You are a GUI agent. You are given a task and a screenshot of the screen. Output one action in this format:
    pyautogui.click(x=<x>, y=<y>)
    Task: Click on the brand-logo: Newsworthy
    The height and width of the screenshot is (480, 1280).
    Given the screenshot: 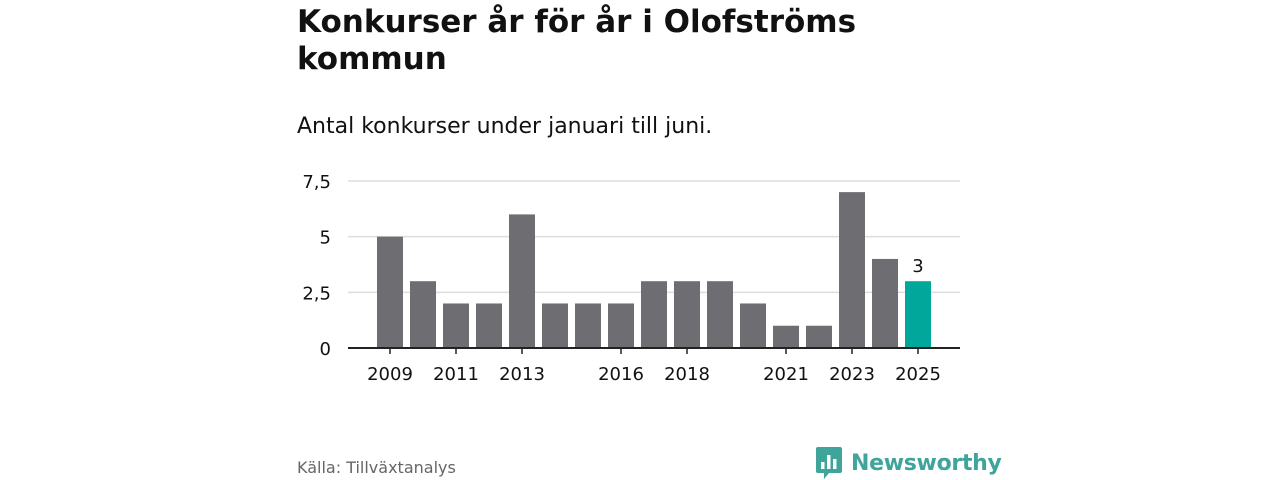 What is the action you would take?
    pyautogui.click(x=908, y=463)
    